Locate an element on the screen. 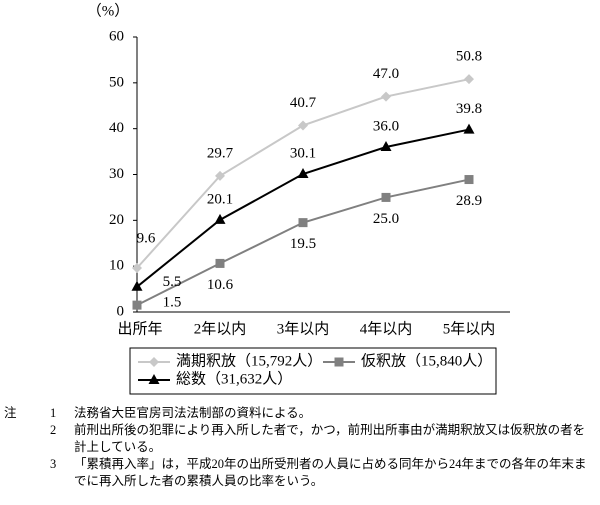 Image resolution: width=600 pixels, height=505 pixels. legend-box is located at coordinates (313, 371).